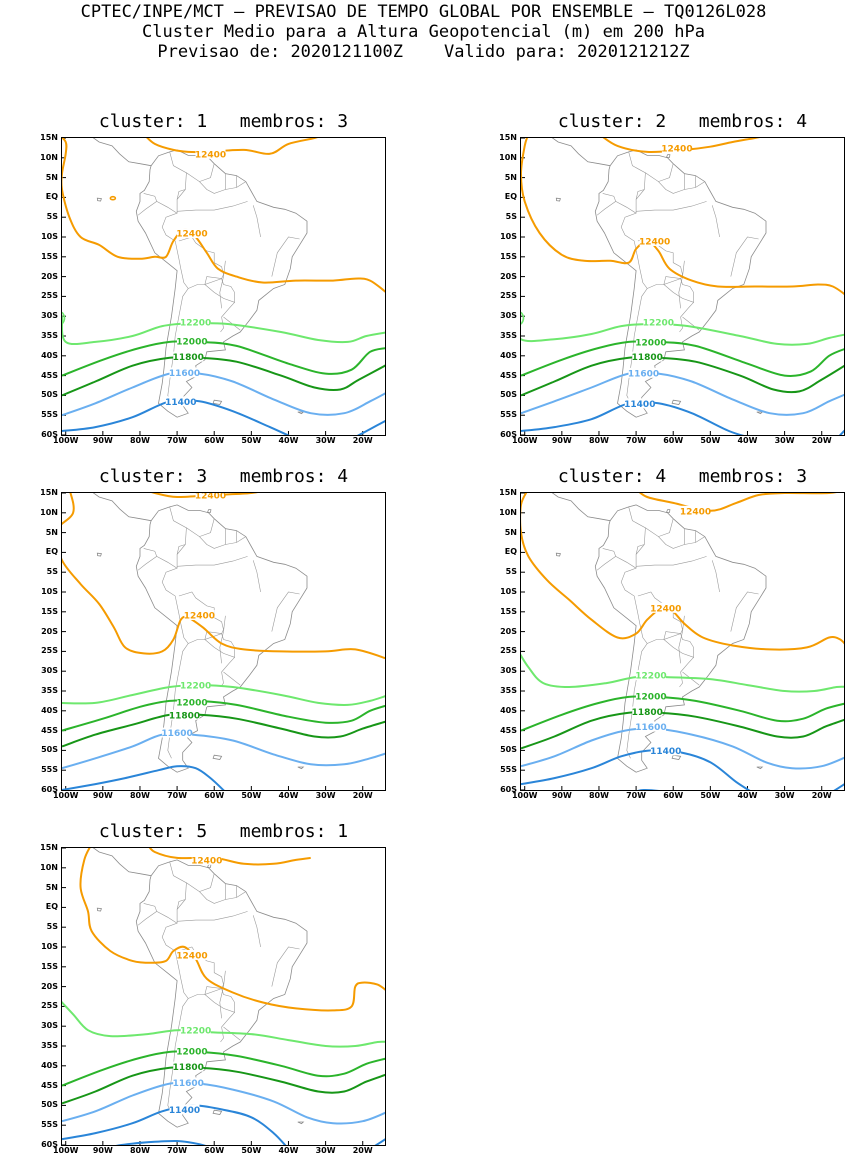  What do you see at coordinates (362, 1150) in the screenshot?
I see `lon-tick-label: 20W` at bounding box center [362, 1150].